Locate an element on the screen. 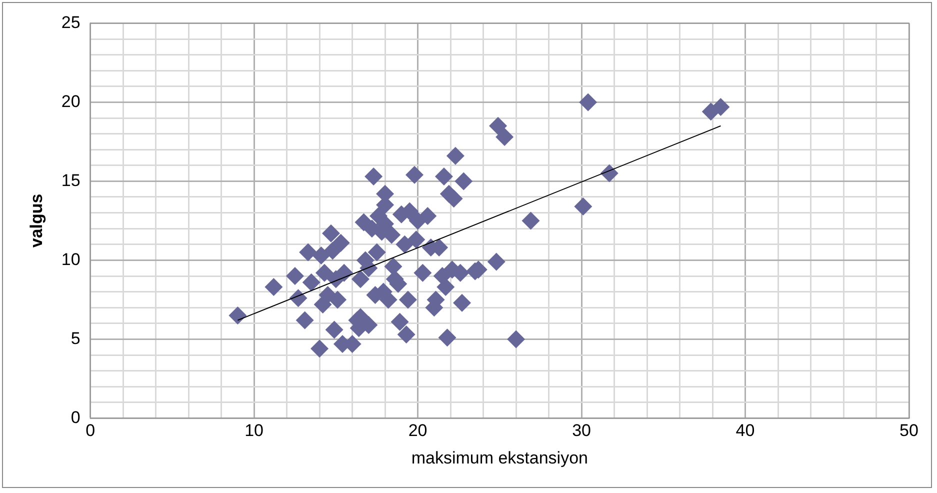  y-tick-label: 15 is located at coordinates (70, 180).